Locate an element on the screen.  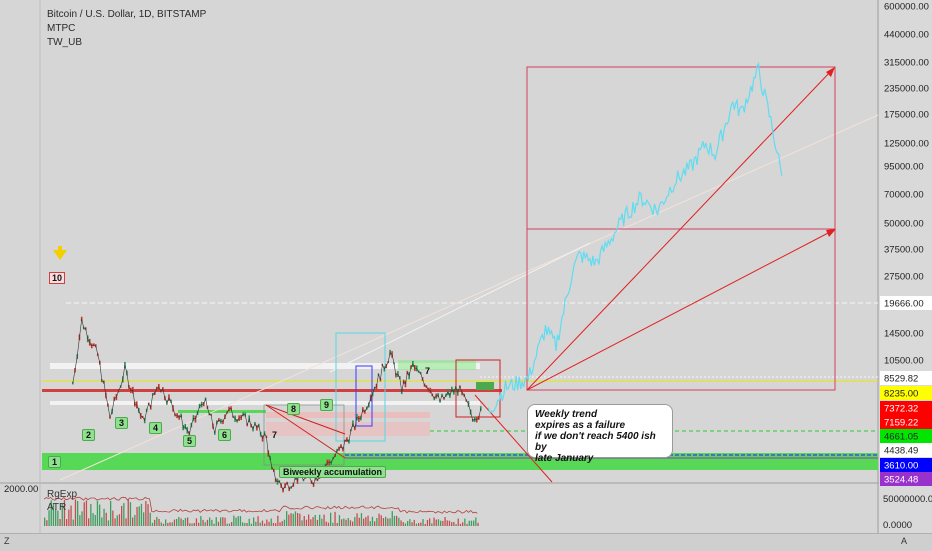
subpane-value: 2000.00 is located at coordinates (21, 489).